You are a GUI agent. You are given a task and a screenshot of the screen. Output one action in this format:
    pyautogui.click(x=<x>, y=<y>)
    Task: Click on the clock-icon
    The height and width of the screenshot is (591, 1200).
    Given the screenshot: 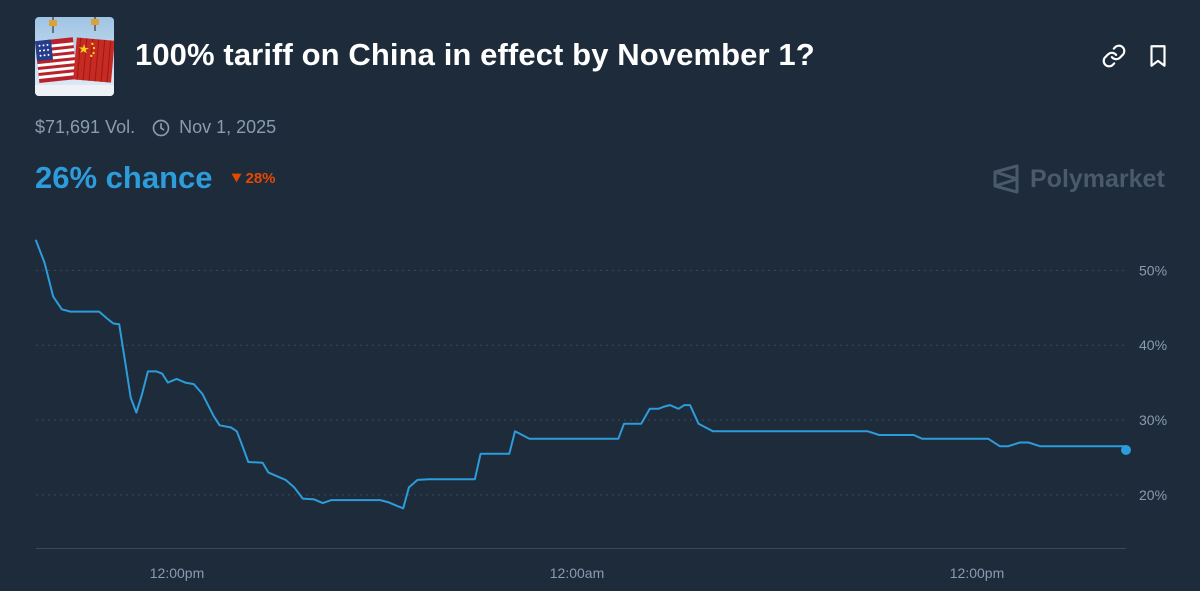 What is the action you would take?
    pyautogui.click(x=161, y=127)
    